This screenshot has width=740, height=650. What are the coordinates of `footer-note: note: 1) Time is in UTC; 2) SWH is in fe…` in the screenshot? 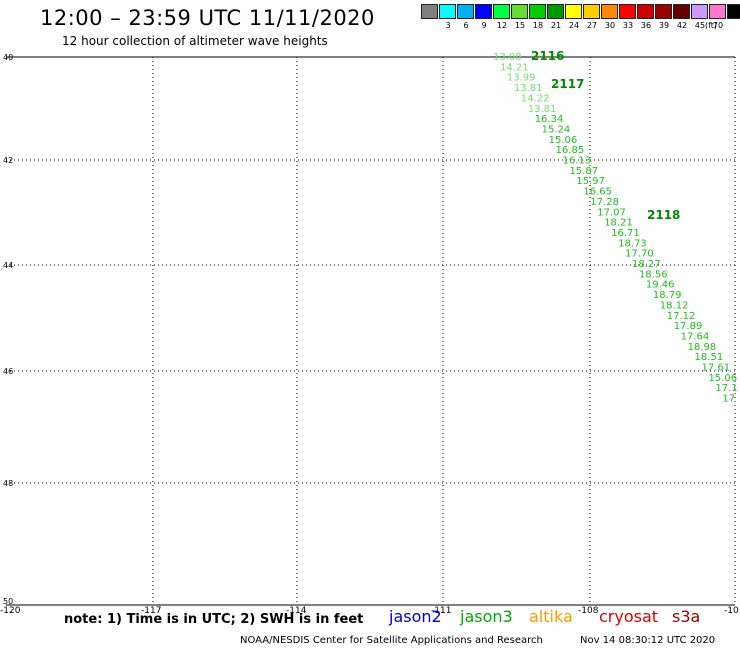 It's located at (214, 619).